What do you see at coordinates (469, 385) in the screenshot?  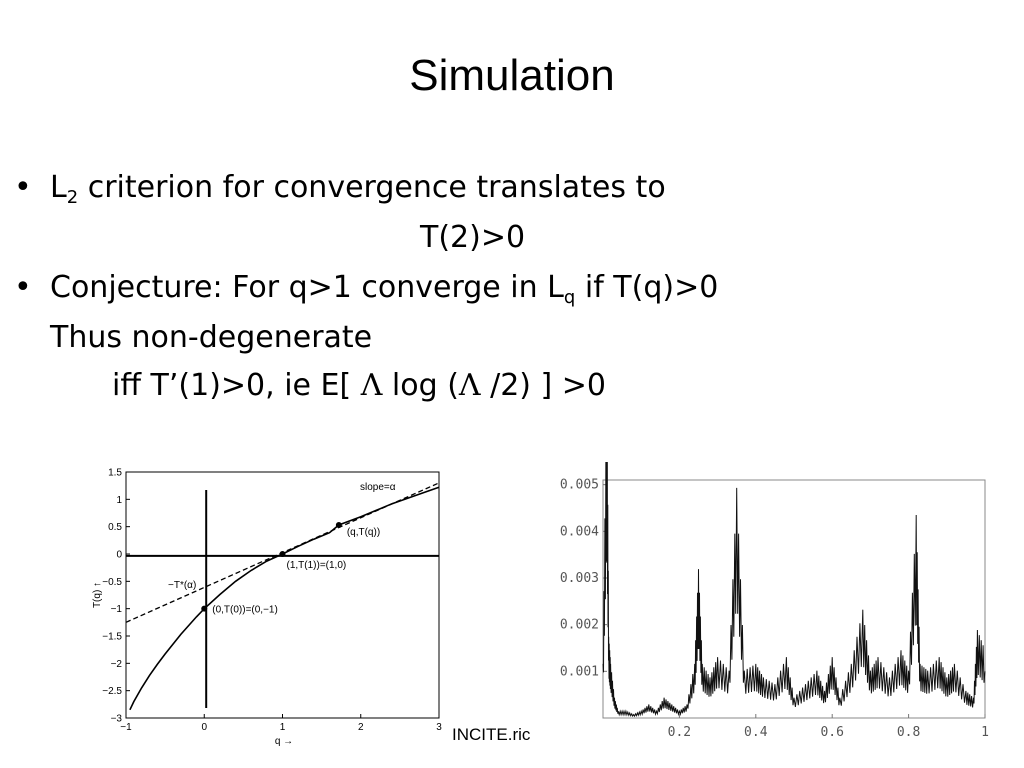 I see `lambda-symbol-2: Λ` at bounding box center [469, 385].